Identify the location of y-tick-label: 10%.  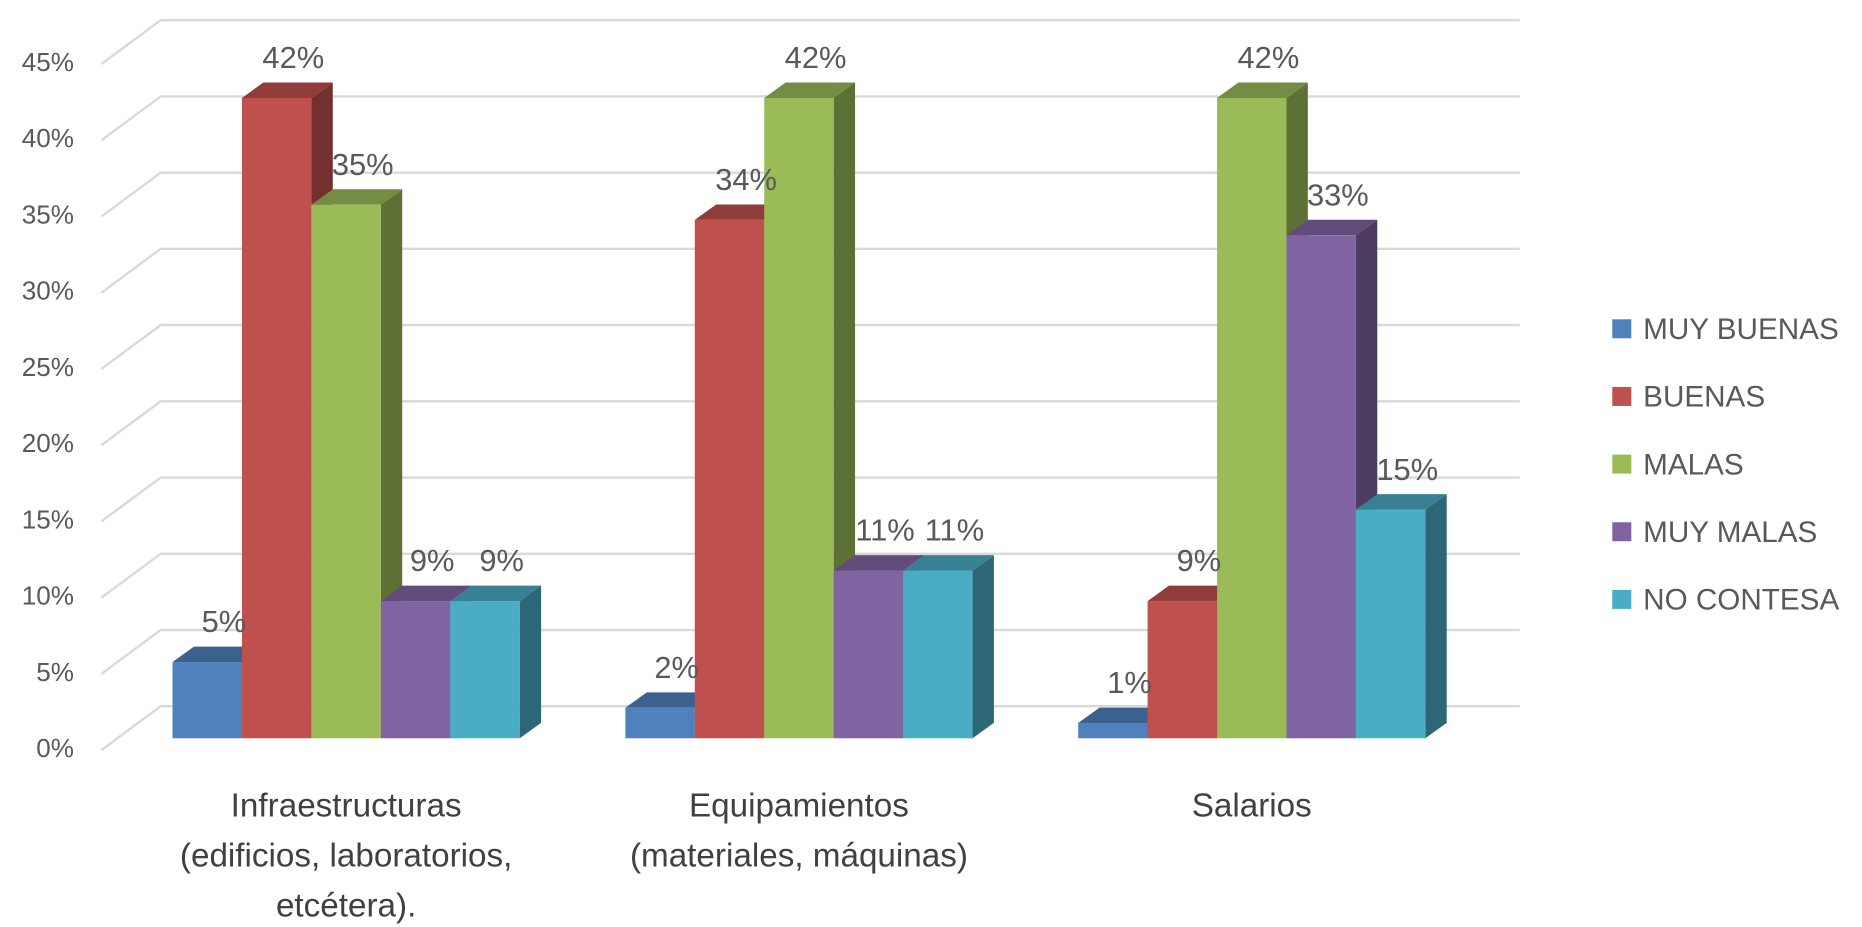
(48, 596).